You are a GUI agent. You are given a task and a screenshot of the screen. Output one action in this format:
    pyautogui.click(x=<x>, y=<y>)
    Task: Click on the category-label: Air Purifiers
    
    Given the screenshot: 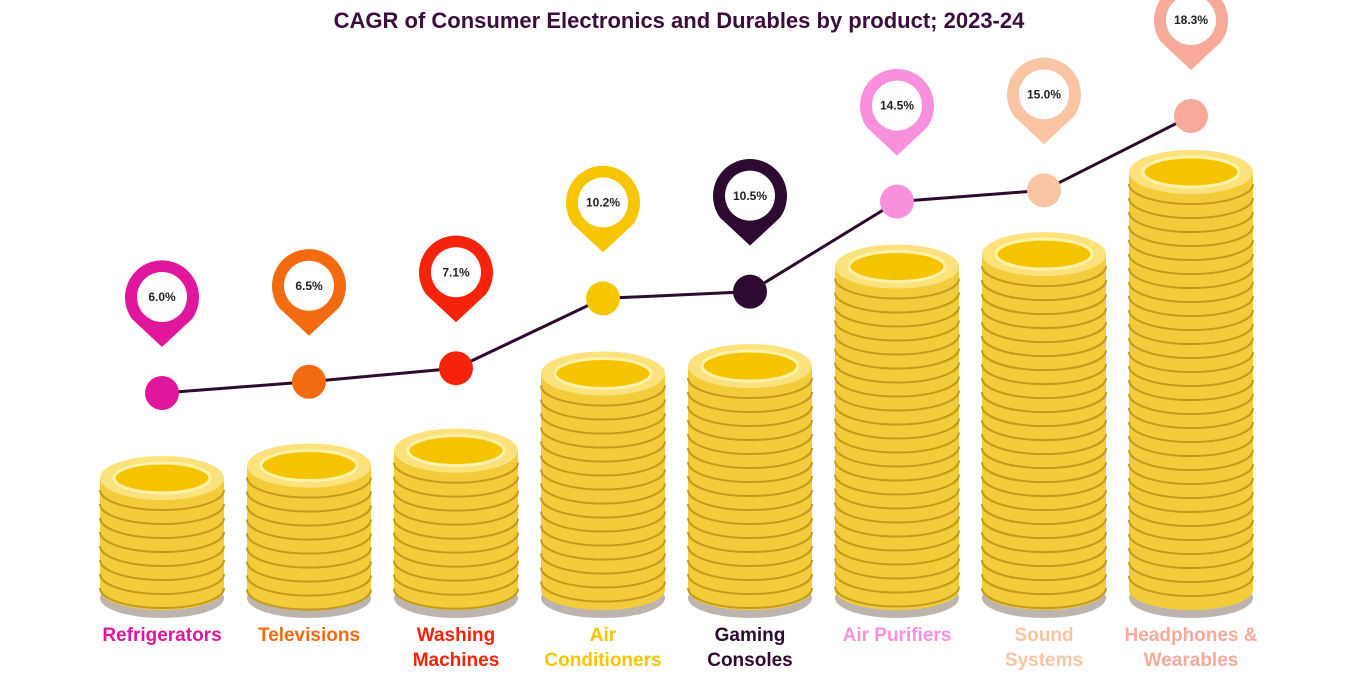 What is the action you would take?
    pyautogui.click(x=897, y=635)
    